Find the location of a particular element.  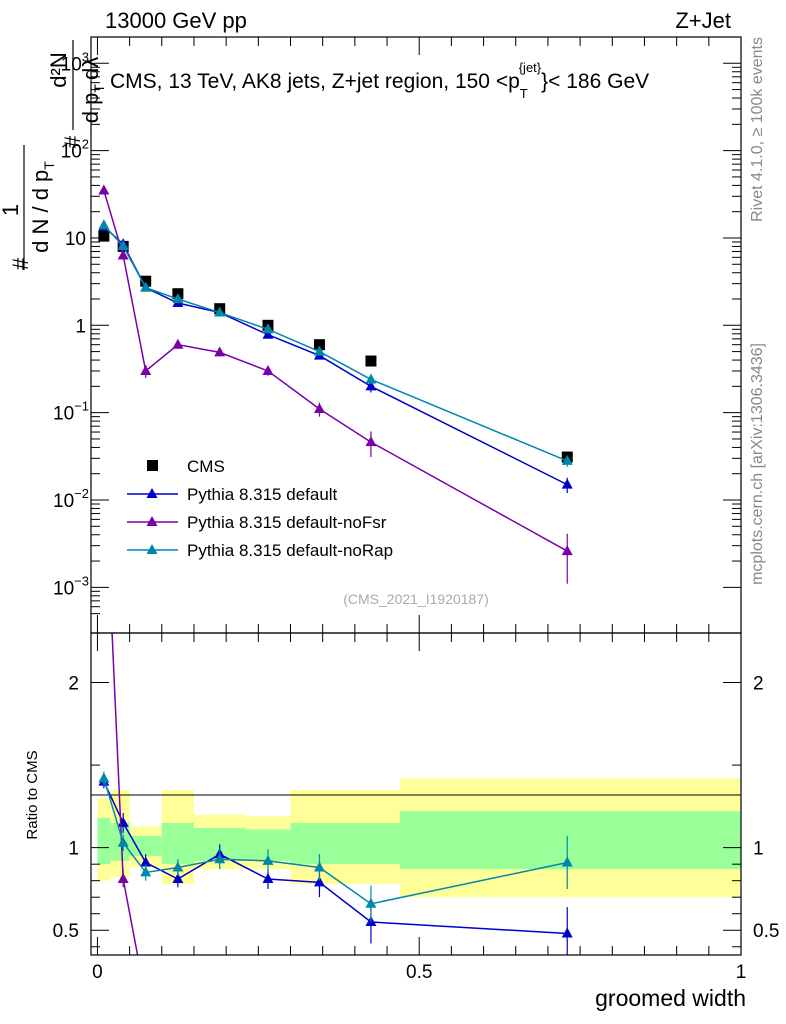

xtick-label: 0 is located at coordinates (97, 972).